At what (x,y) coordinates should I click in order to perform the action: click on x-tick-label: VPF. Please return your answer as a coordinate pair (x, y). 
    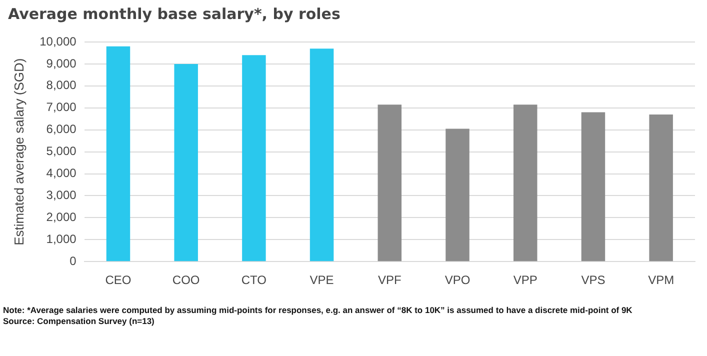
    Looking at the image, I should click on (390, 280).